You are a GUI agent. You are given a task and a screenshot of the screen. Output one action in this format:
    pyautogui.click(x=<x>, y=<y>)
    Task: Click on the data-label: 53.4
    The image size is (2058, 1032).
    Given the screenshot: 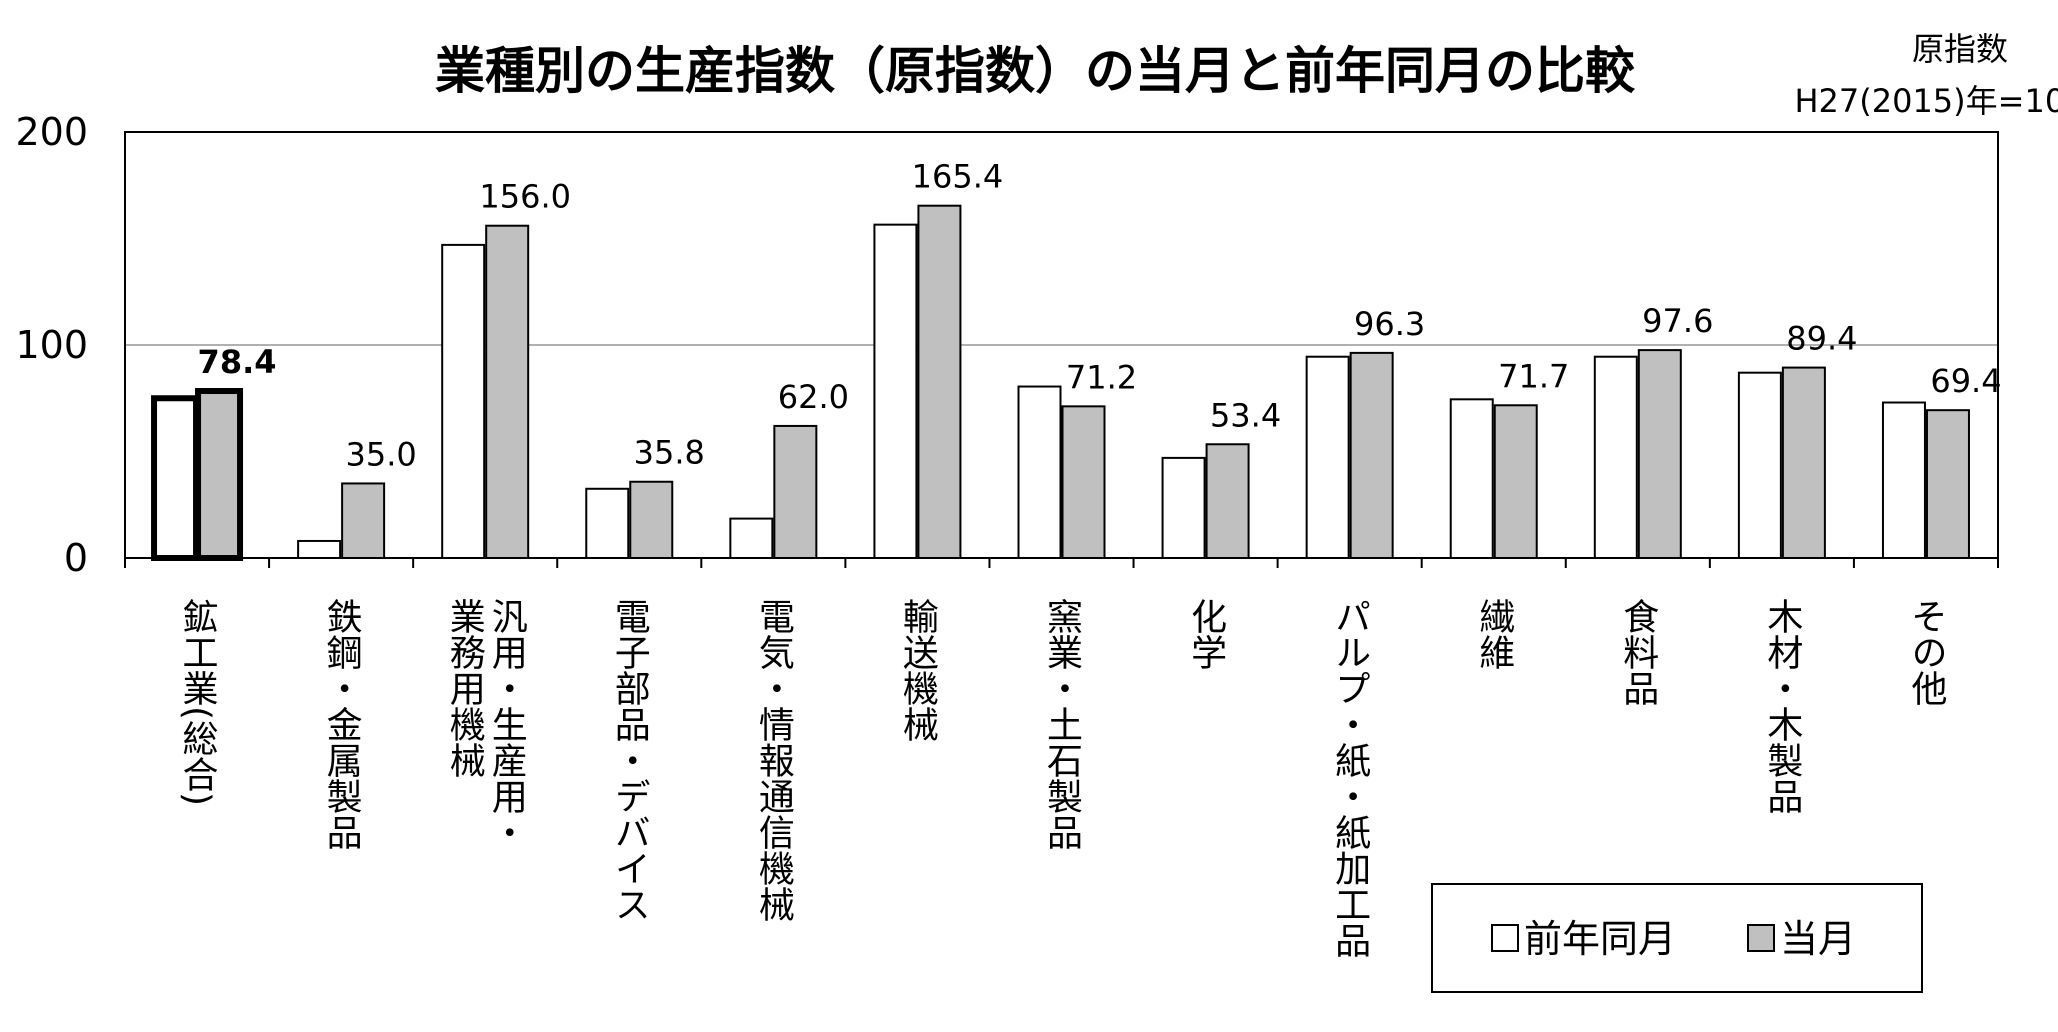 What is the action you would take?
    pyautogui.click(x=1245, y=415)
    